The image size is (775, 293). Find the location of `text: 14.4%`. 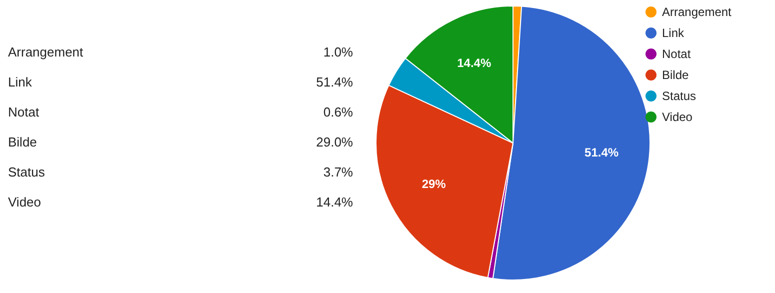

text: 14.4% is located at coordinates (335, 202).